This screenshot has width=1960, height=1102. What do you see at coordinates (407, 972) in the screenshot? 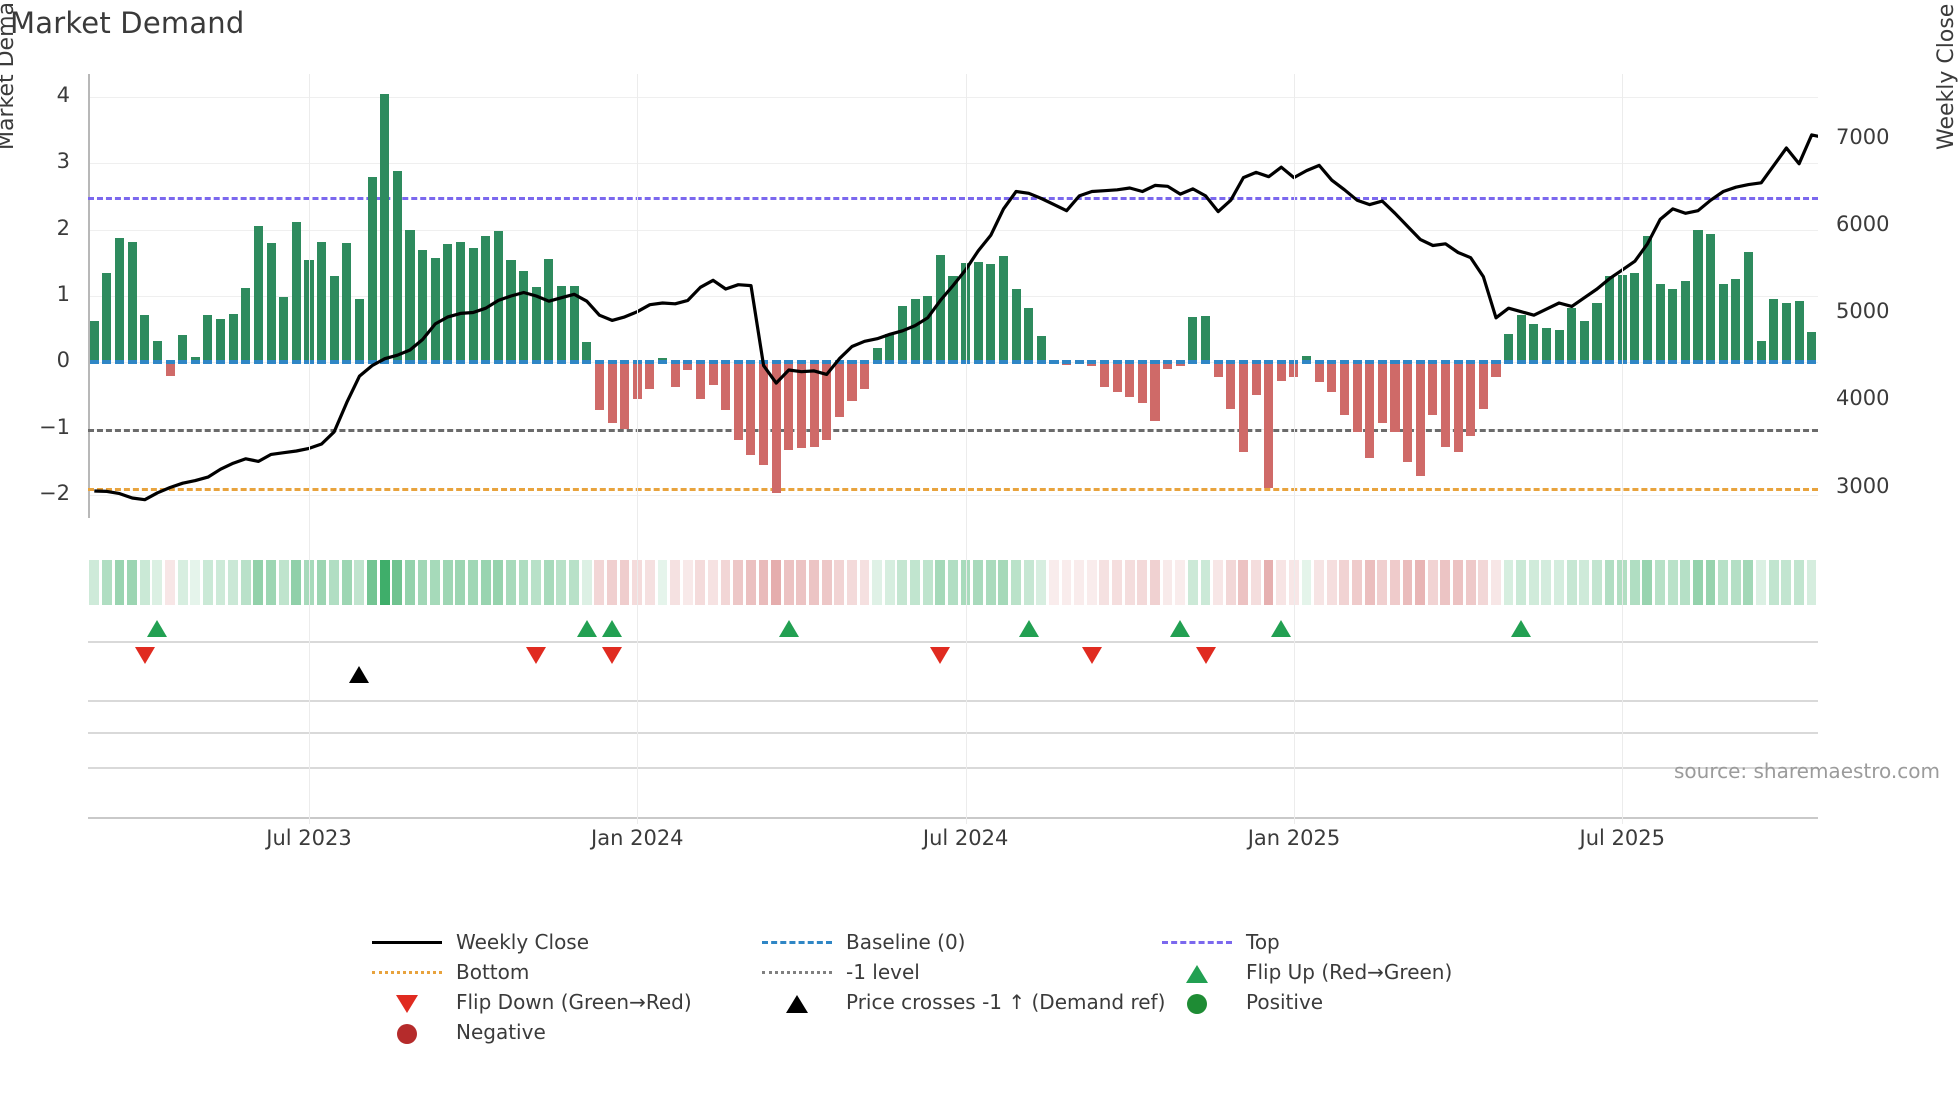
I see `legend-dotted-orange-icon` at bounding box center [407, 972].